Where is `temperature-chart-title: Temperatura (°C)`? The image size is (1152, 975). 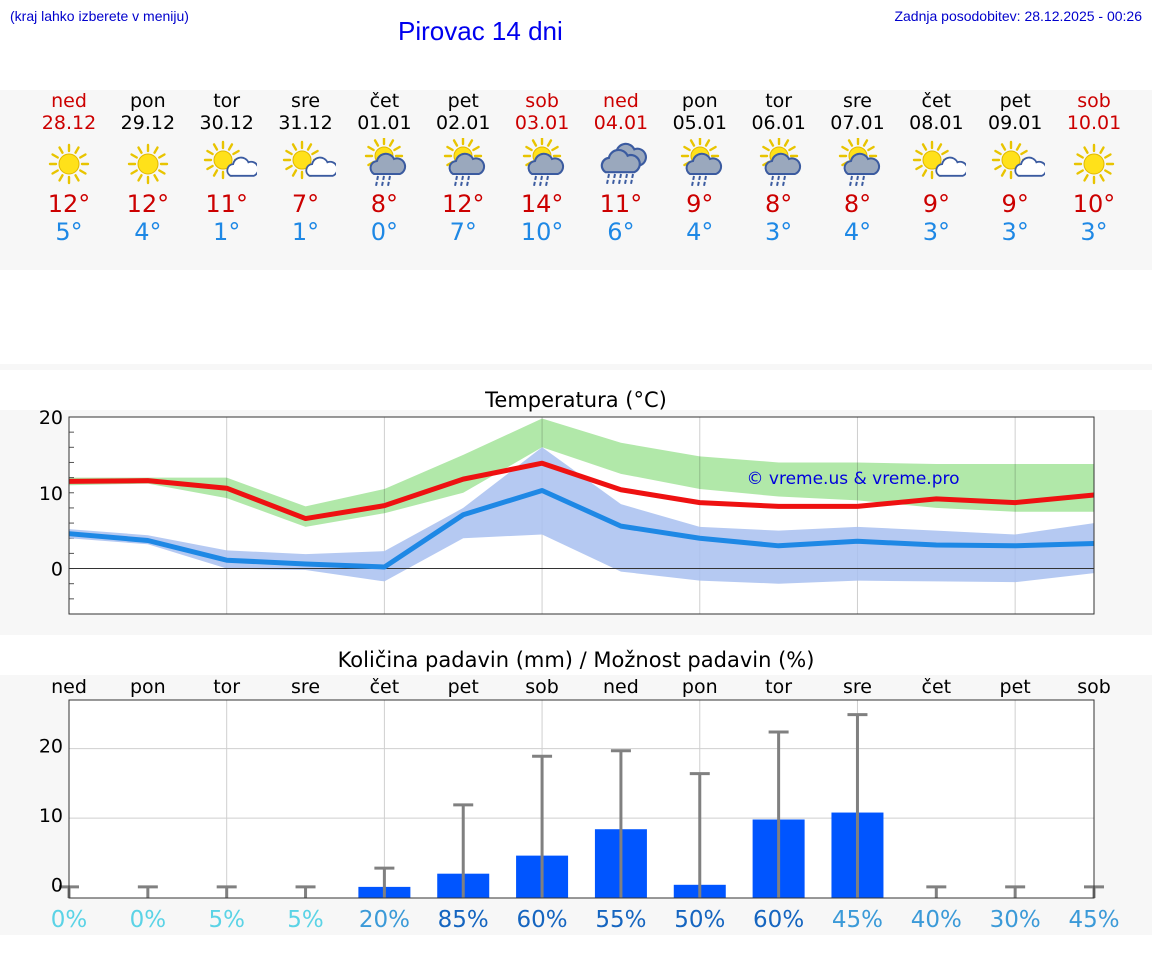 temperature-chart-title: Temperatura (°C) is located at coordinates (576, 400).